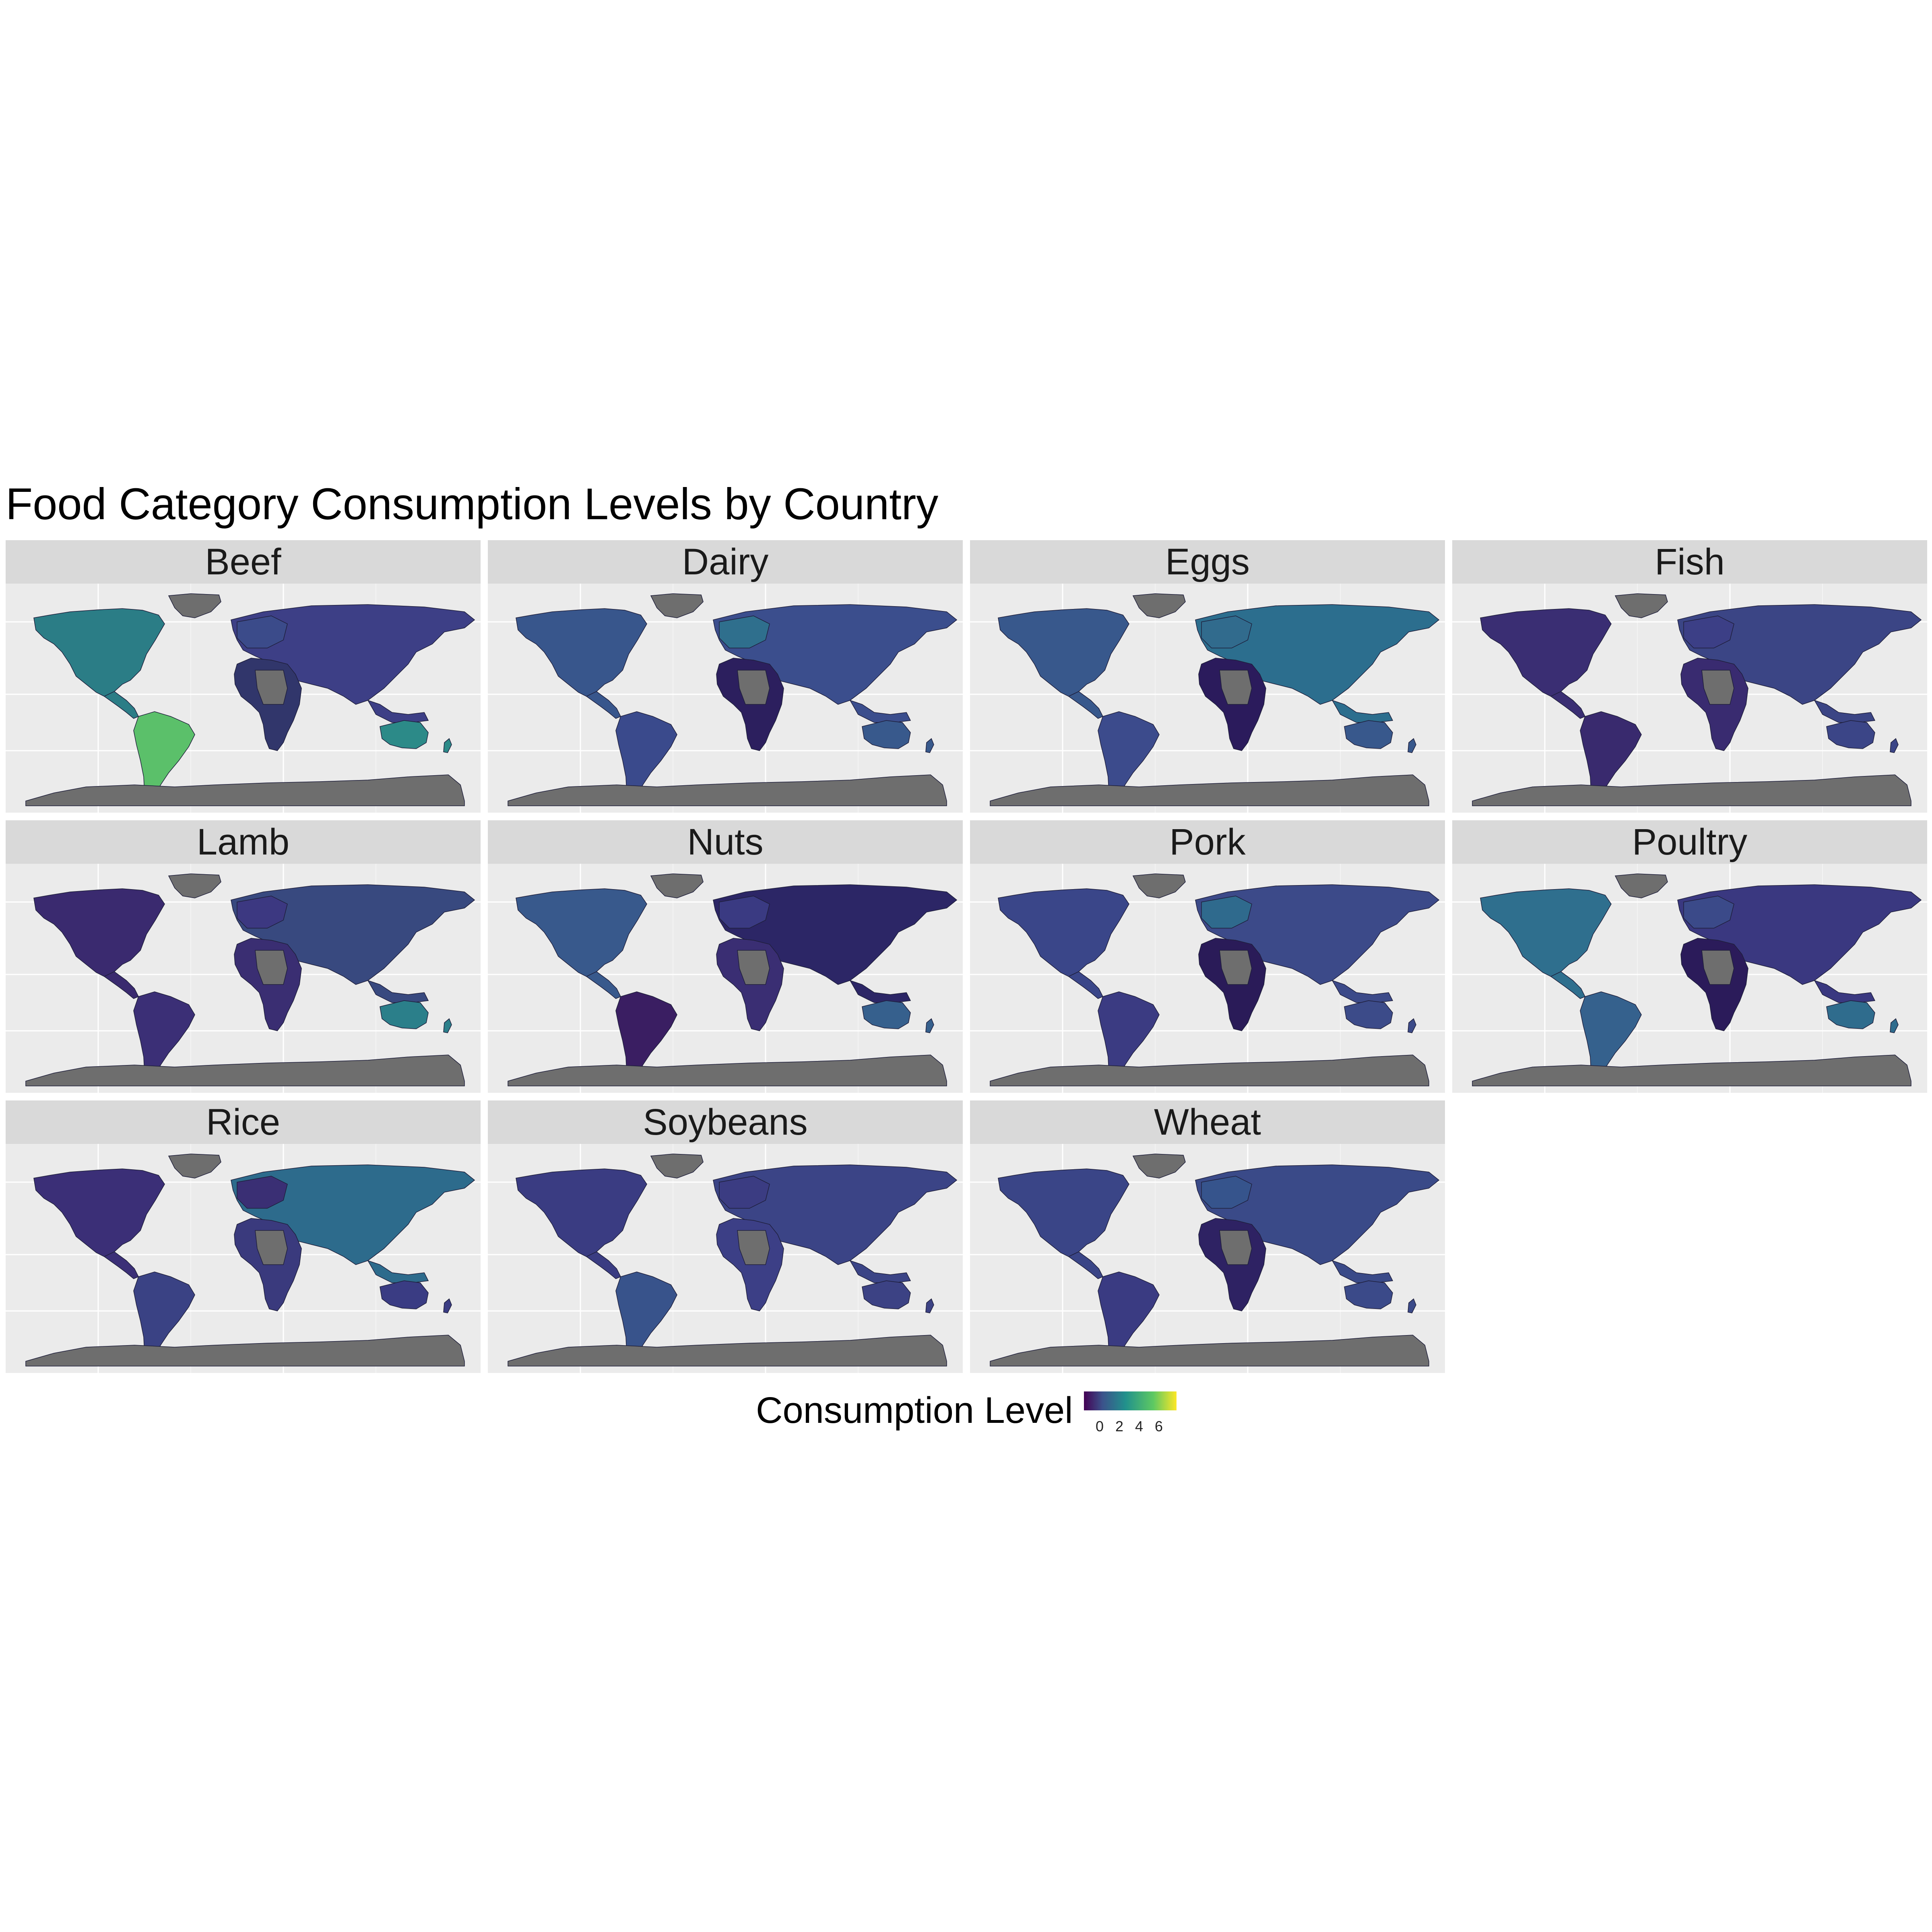 The image size is (1932, 1932). What do you see at coordinates (914, 1410) in the screenshot?
I see `legend-title: Consumption Level` at bounding box center [914, 1410].